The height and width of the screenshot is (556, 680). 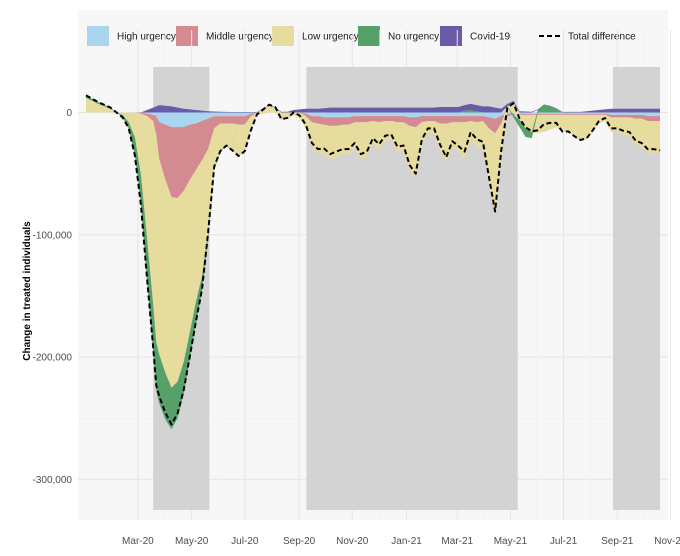 I want to click on x-tick-label-6: Mar-21, so click(x=457, y=541).